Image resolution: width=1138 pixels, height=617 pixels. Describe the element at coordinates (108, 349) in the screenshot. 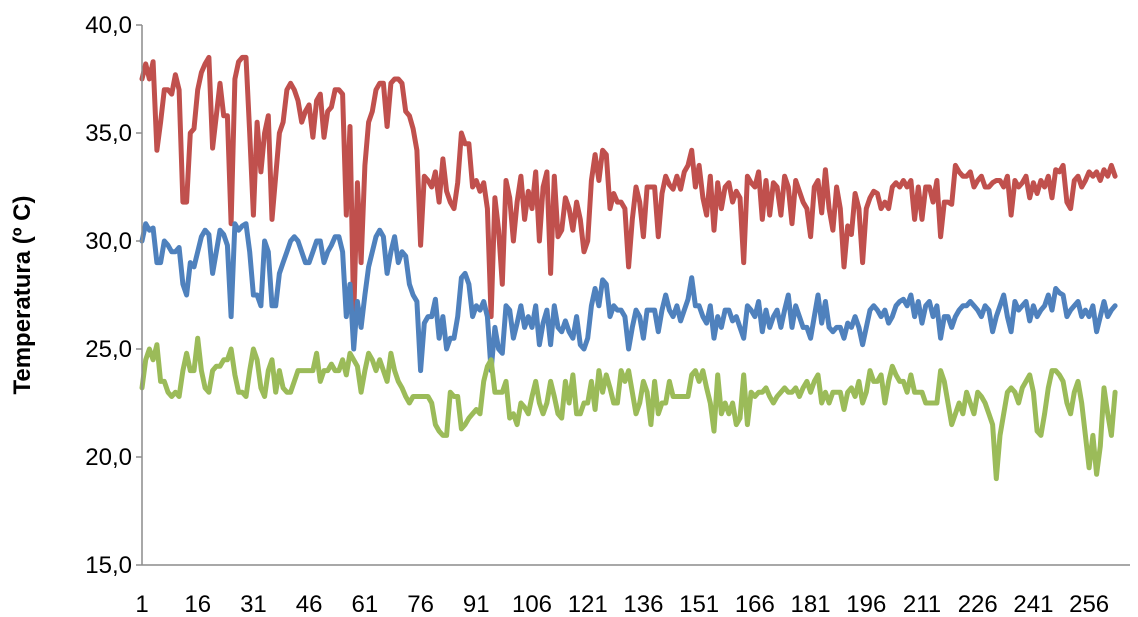

I see `y-tick-label: 25,0` at that location.